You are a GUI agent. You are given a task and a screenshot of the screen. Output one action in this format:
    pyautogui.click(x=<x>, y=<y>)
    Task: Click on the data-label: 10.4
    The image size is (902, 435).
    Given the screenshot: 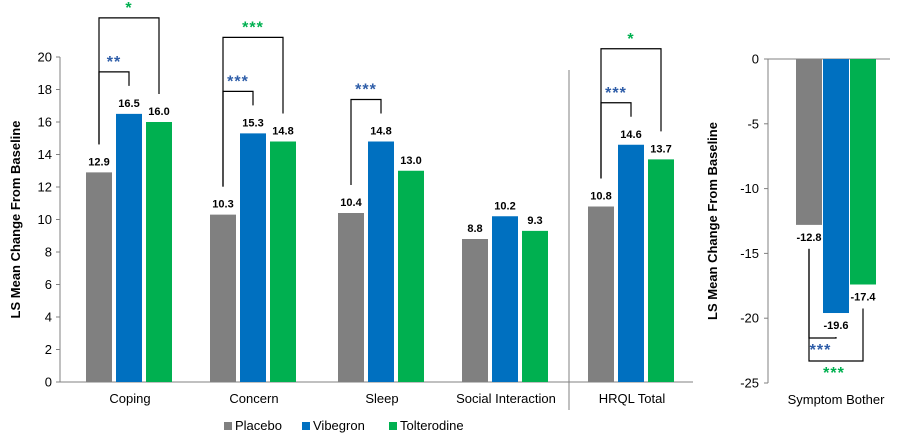 What is the action you would take?
    pyautogui.click(x=351, y=203)
    